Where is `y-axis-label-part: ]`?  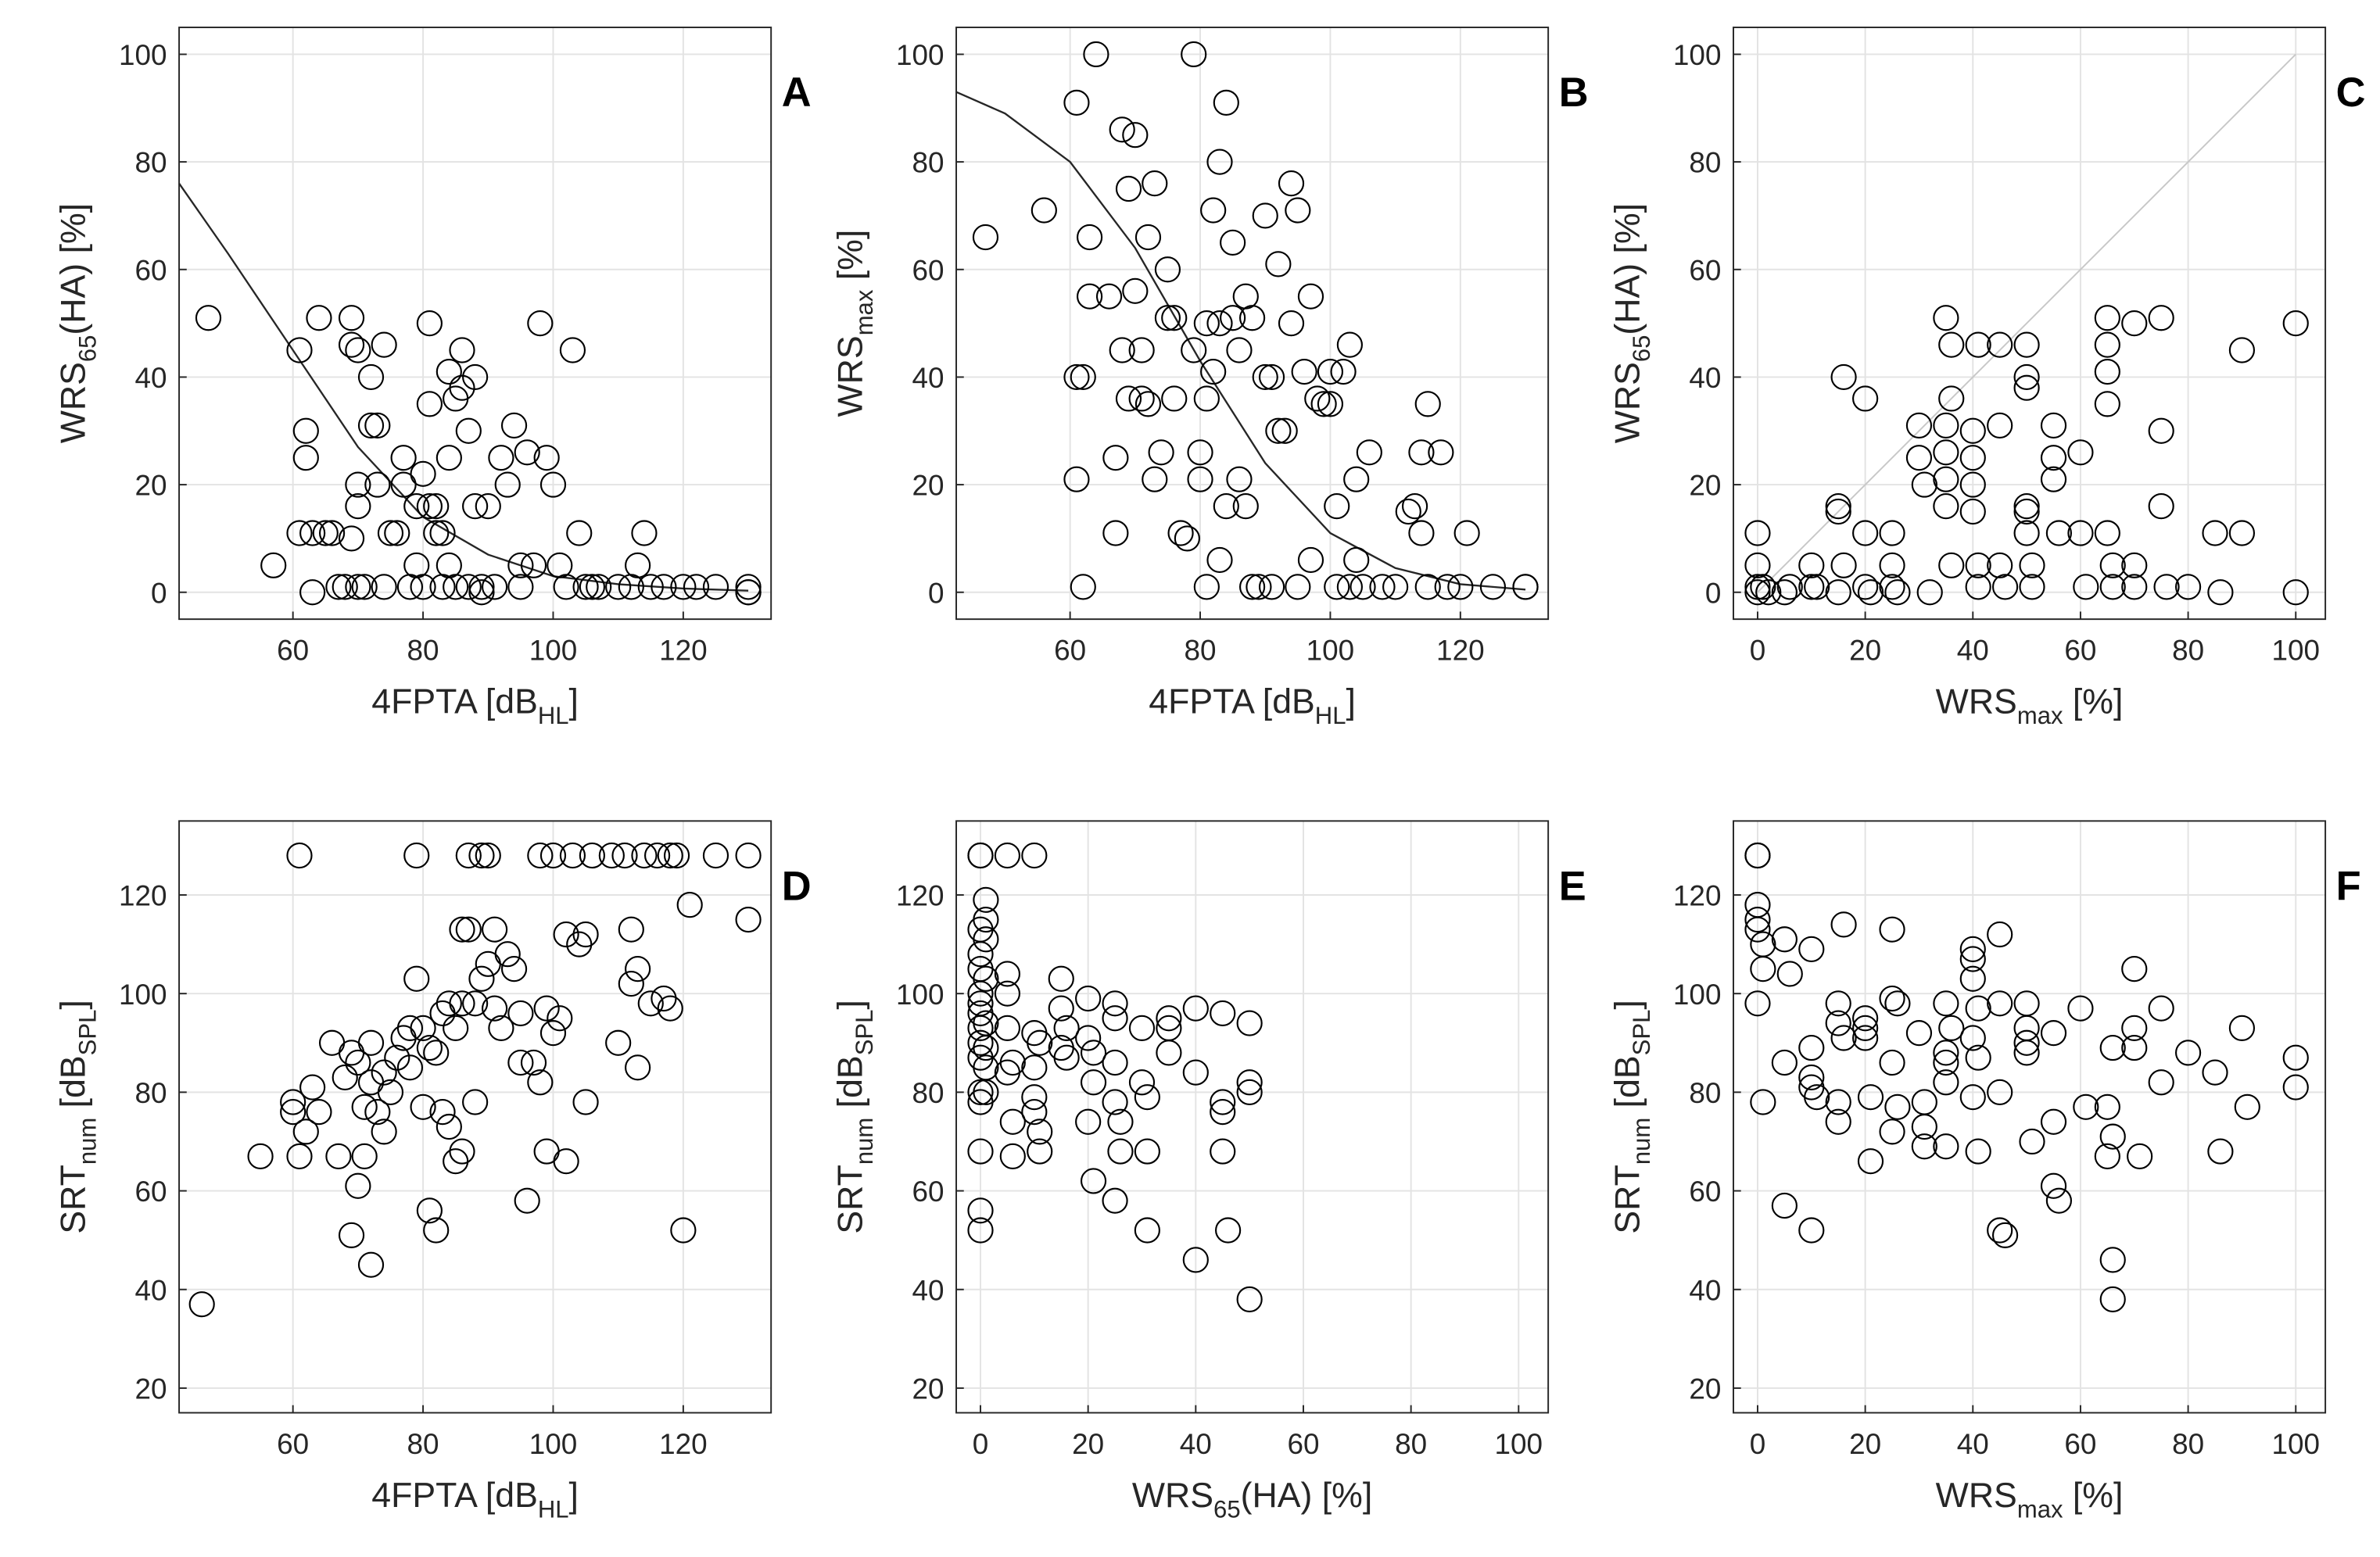
y-axis-label-part: ] is located at coordinates (1628, 1004).